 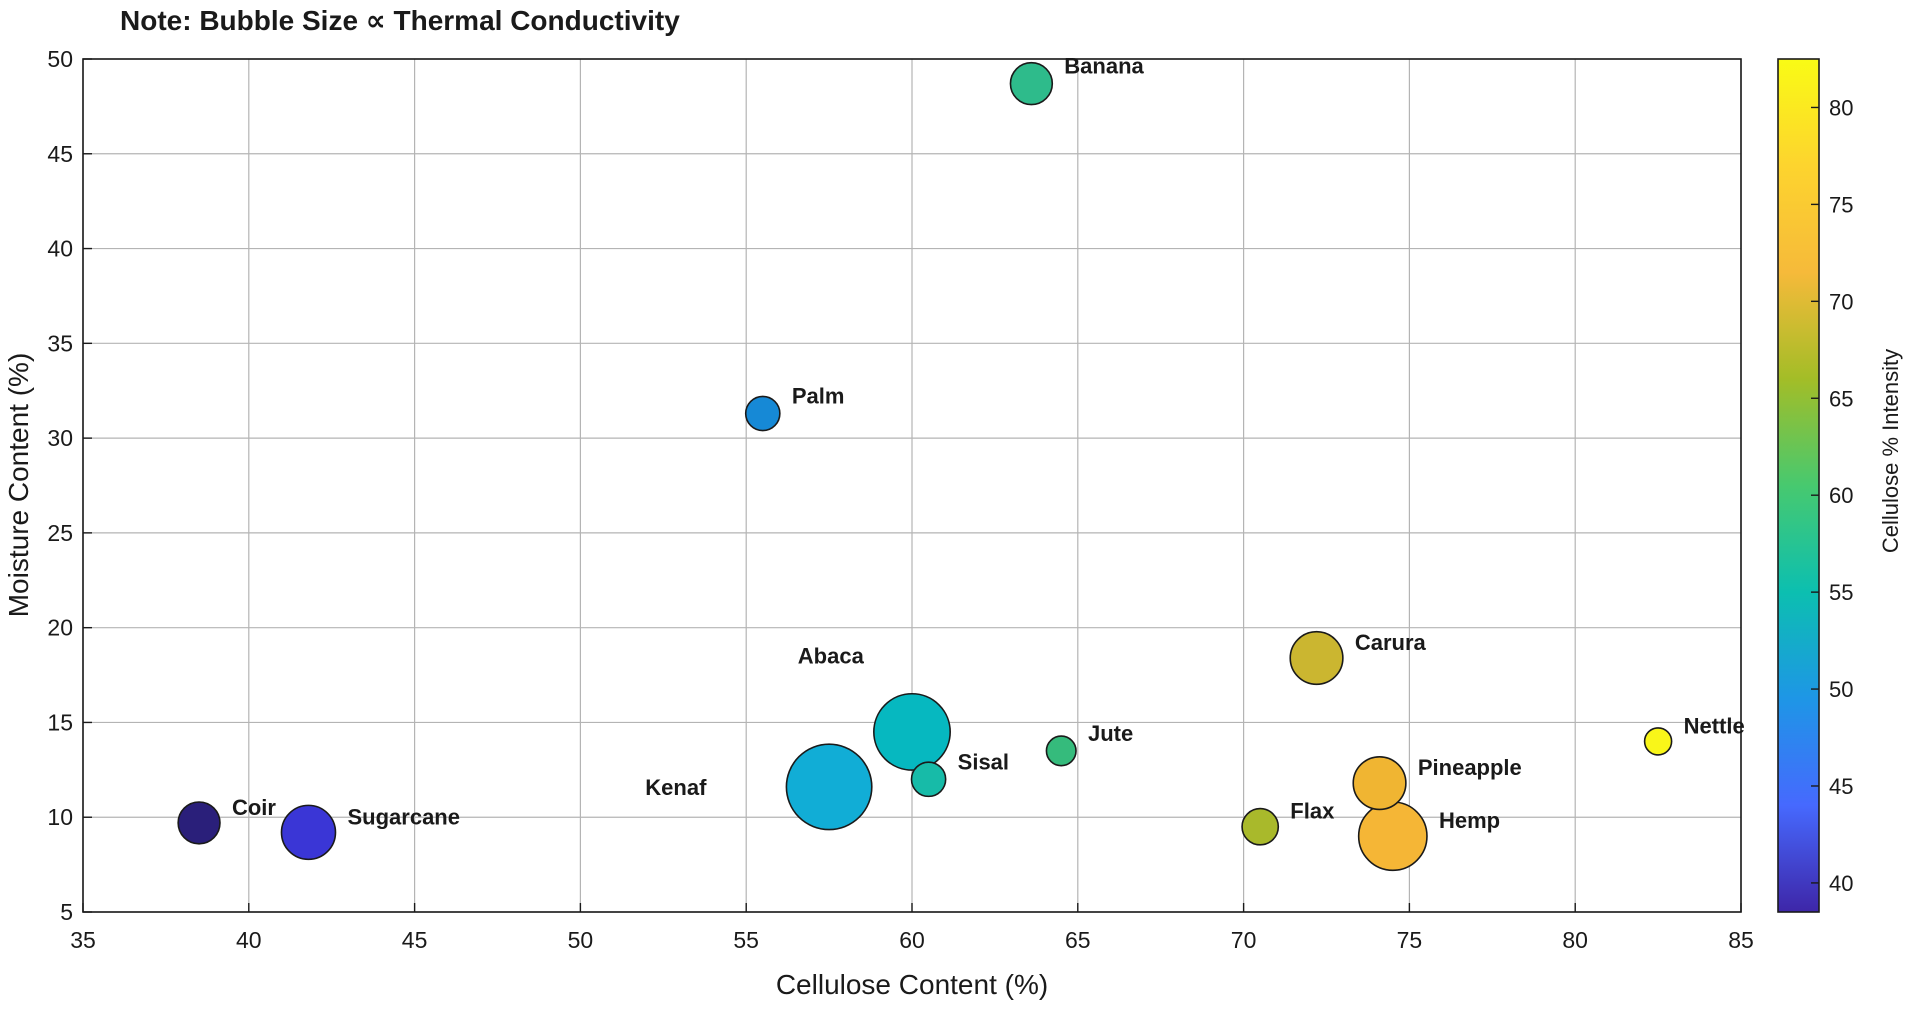 What do you see at coordinates (60, 154) in the screenshot?
I see `y-tick-label: 45` at bounding box center [60, 154].